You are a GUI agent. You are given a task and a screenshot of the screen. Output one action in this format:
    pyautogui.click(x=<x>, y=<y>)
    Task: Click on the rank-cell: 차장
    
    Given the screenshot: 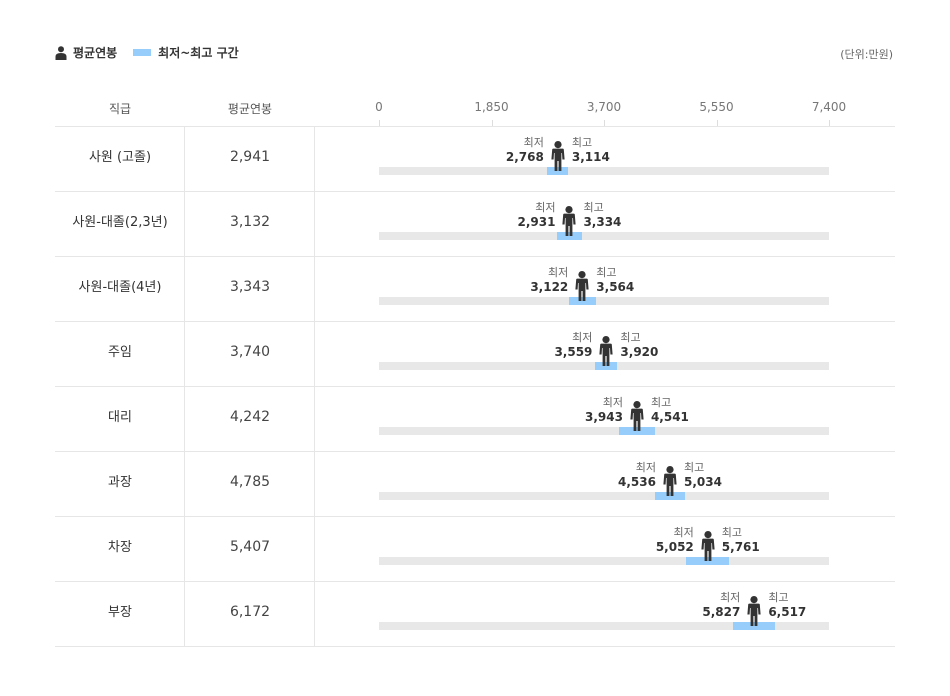 What is the action you would take?
    pyautogui.click(x=120, y=547)
    